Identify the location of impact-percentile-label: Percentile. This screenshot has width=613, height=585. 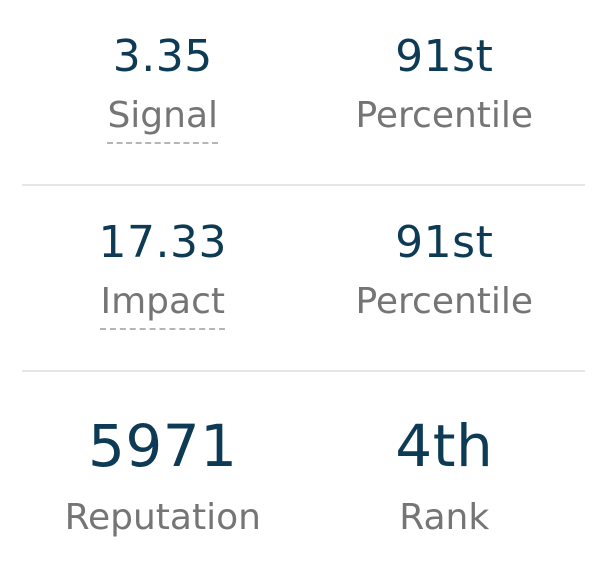
(444, 301).